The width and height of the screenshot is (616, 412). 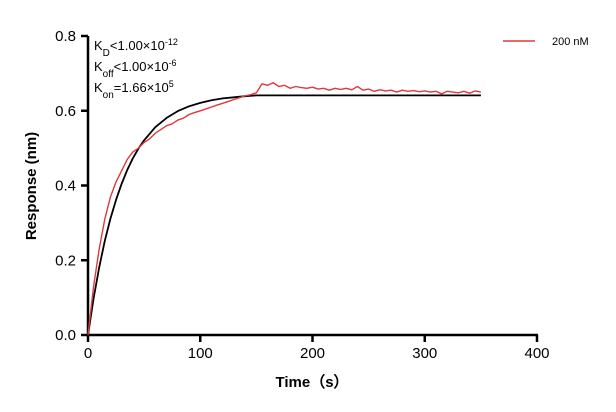 I want to click on x-tick-label: 200, so click(x=312, y=353).